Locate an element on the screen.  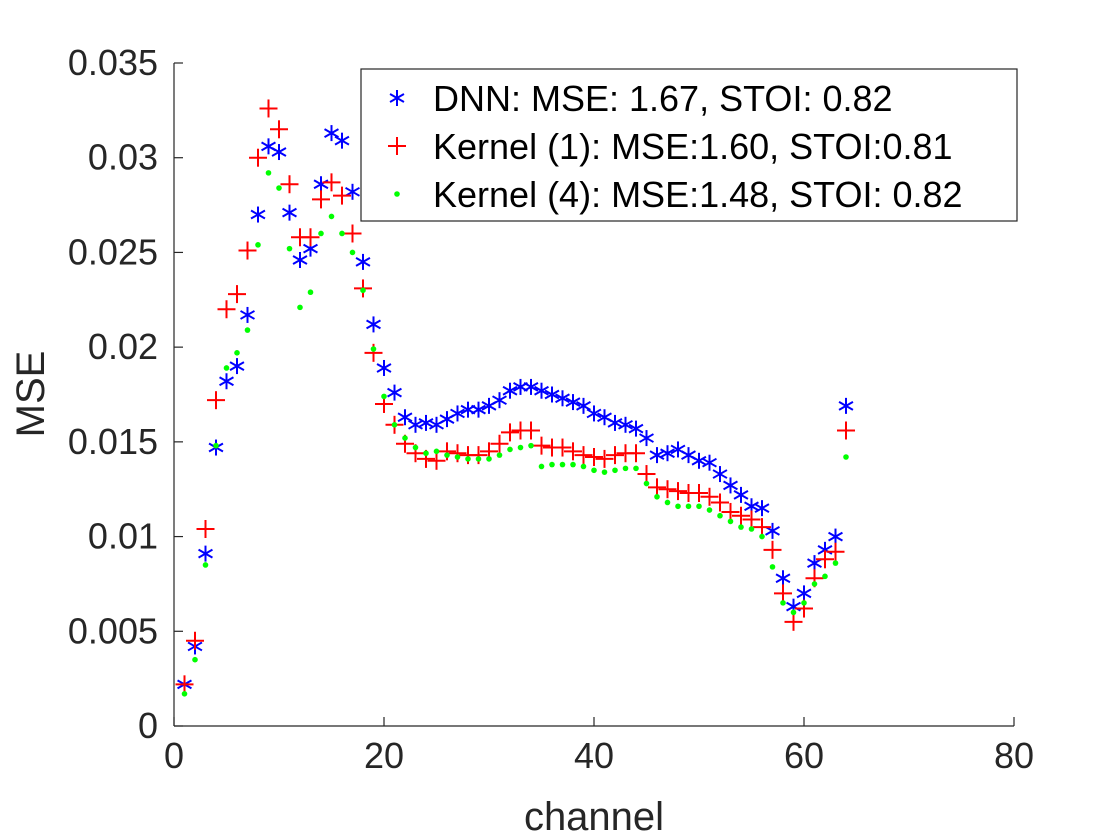
legend-label: Kernel (4): MSE:1.48, STOI: 0.82 is located at coordinates (698, 194).